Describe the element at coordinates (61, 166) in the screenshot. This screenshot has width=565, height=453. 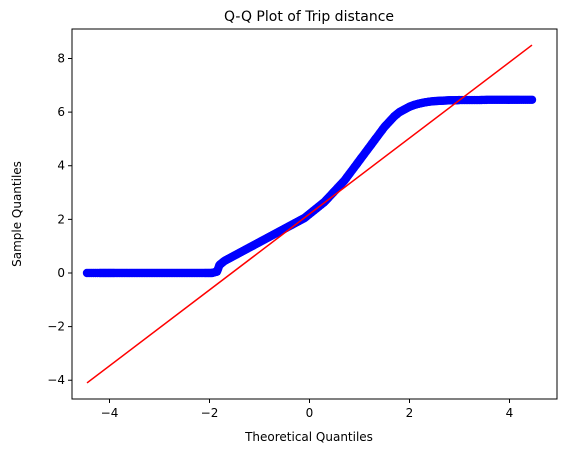
I see `y-tick-label: 4` at that location.